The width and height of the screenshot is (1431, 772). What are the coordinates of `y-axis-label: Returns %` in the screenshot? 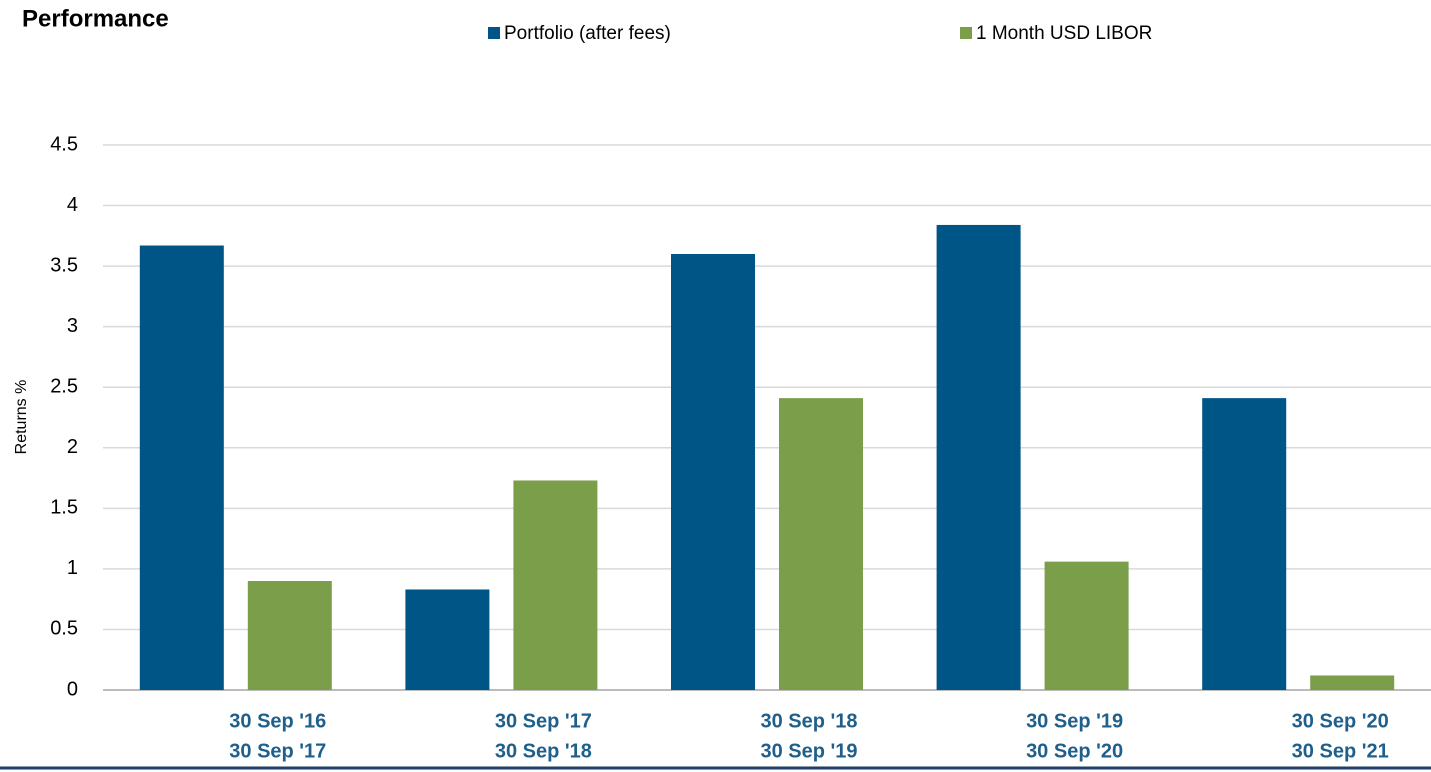 It's located at (21, 417).